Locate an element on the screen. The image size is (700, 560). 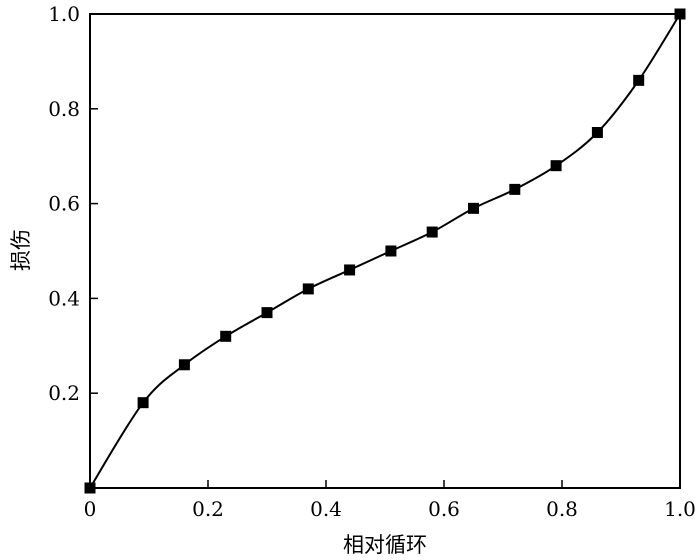
x-tick-label: 0.4 is located at coordinates (326, 509).